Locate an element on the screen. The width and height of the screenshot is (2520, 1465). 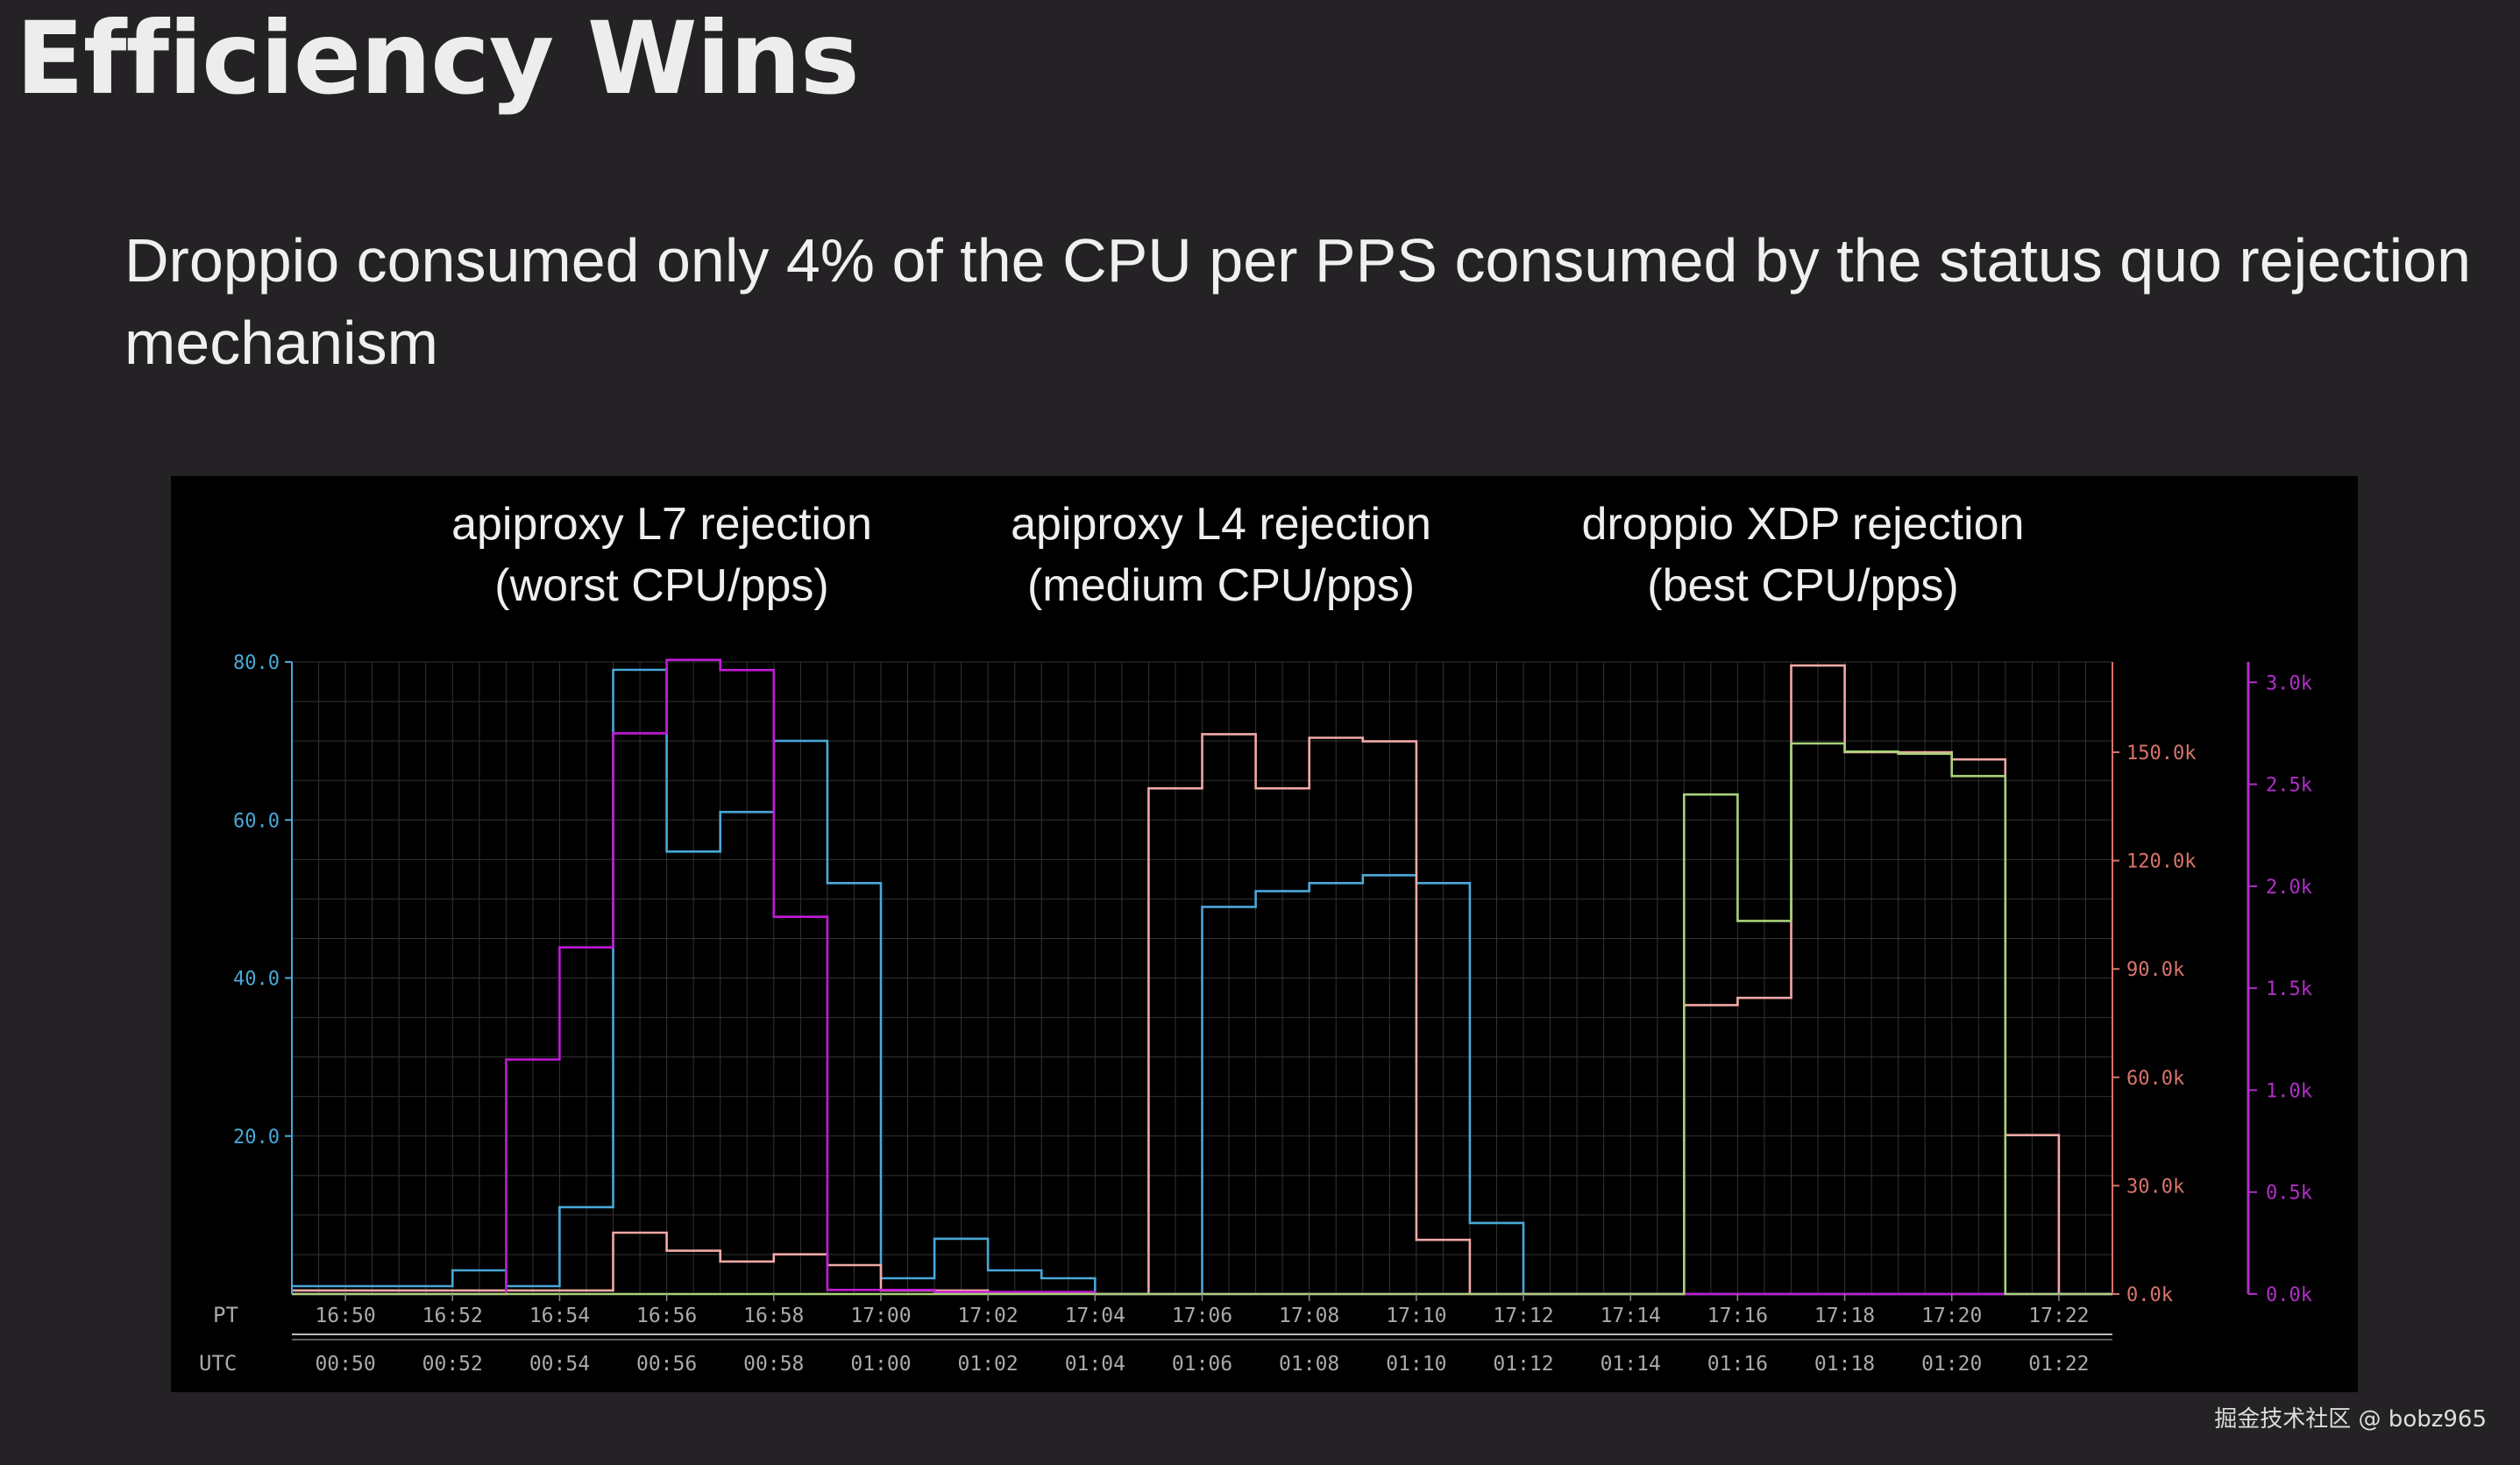
panel-label-l4-line1: apiproxy L4 rejection is located at coordinates (1221, 525).